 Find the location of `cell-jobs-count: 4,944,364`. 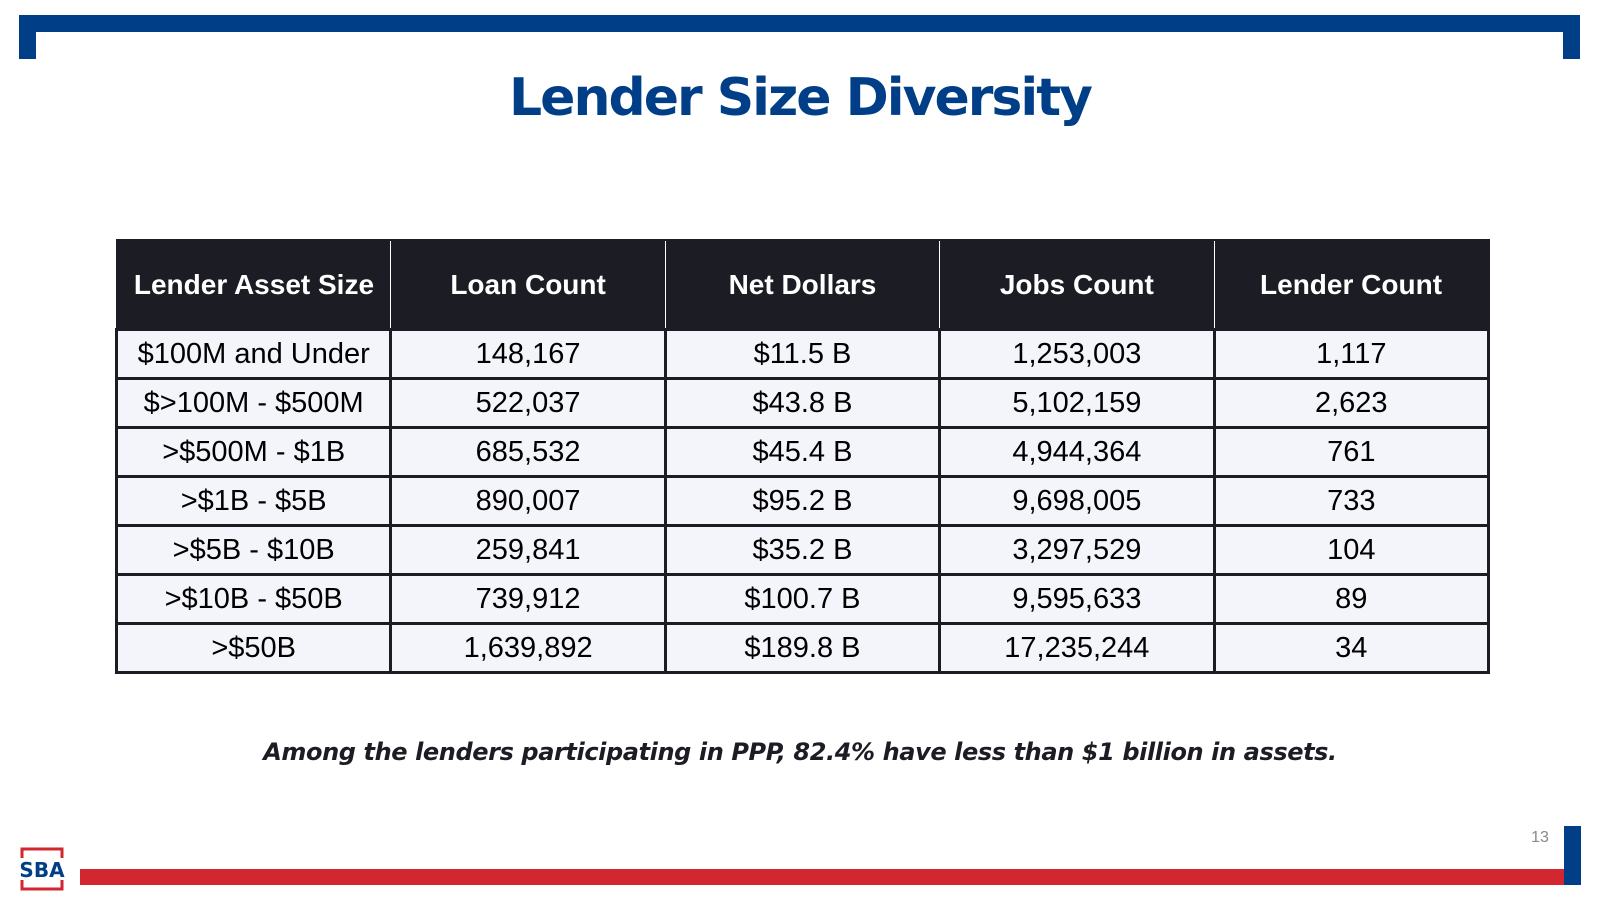

cell-jobs-count: 4,944,364 is located at coordinates (1077, 452).